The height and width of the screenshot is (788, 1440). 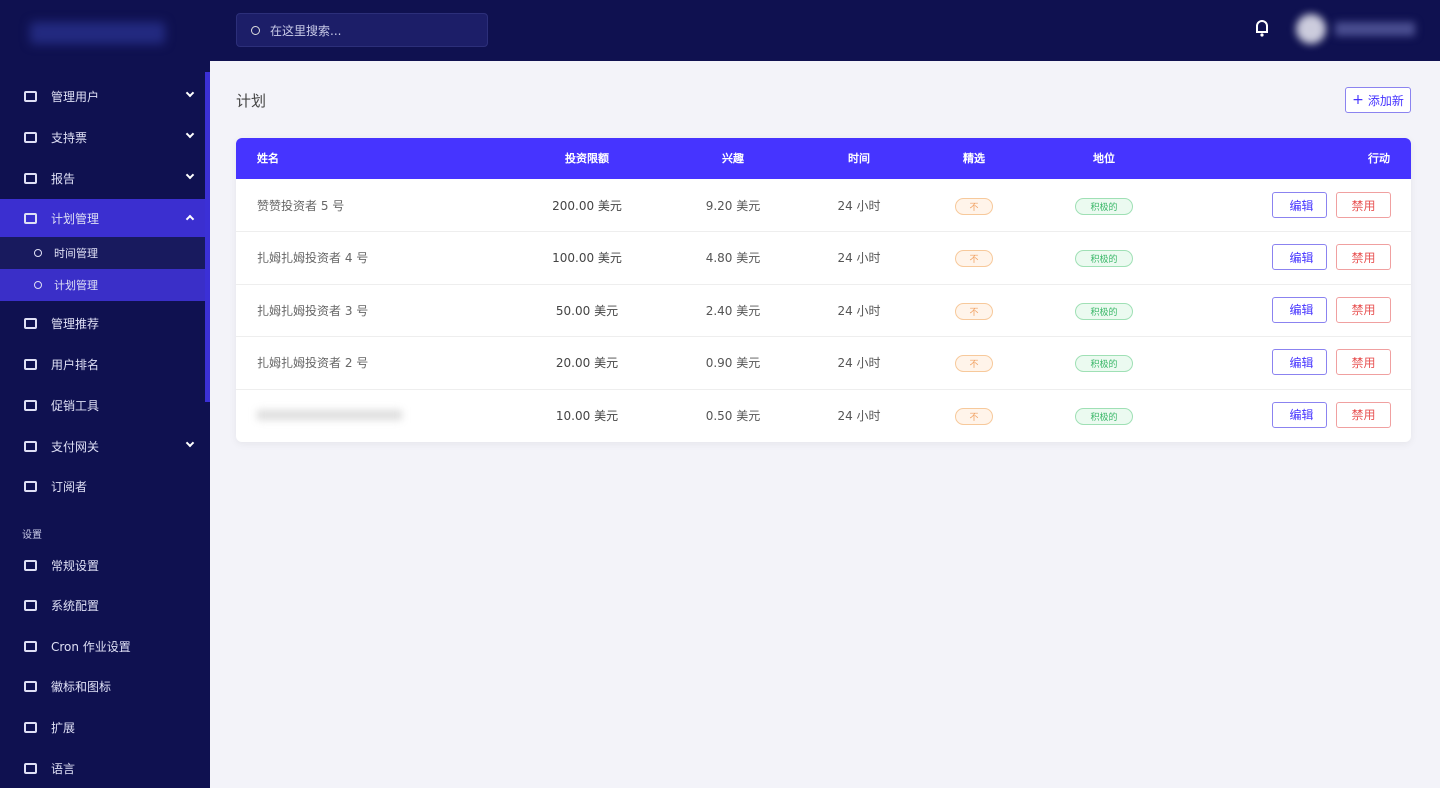 I want to click on table-header, so click(x=823, y=158).